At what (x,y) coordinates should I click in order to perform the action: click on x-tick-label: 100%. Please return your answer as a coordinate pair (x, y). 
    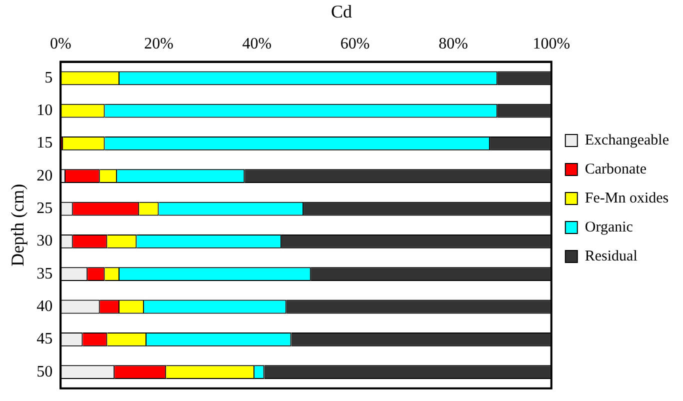
    Looking at the image, I should click on (551, 43).